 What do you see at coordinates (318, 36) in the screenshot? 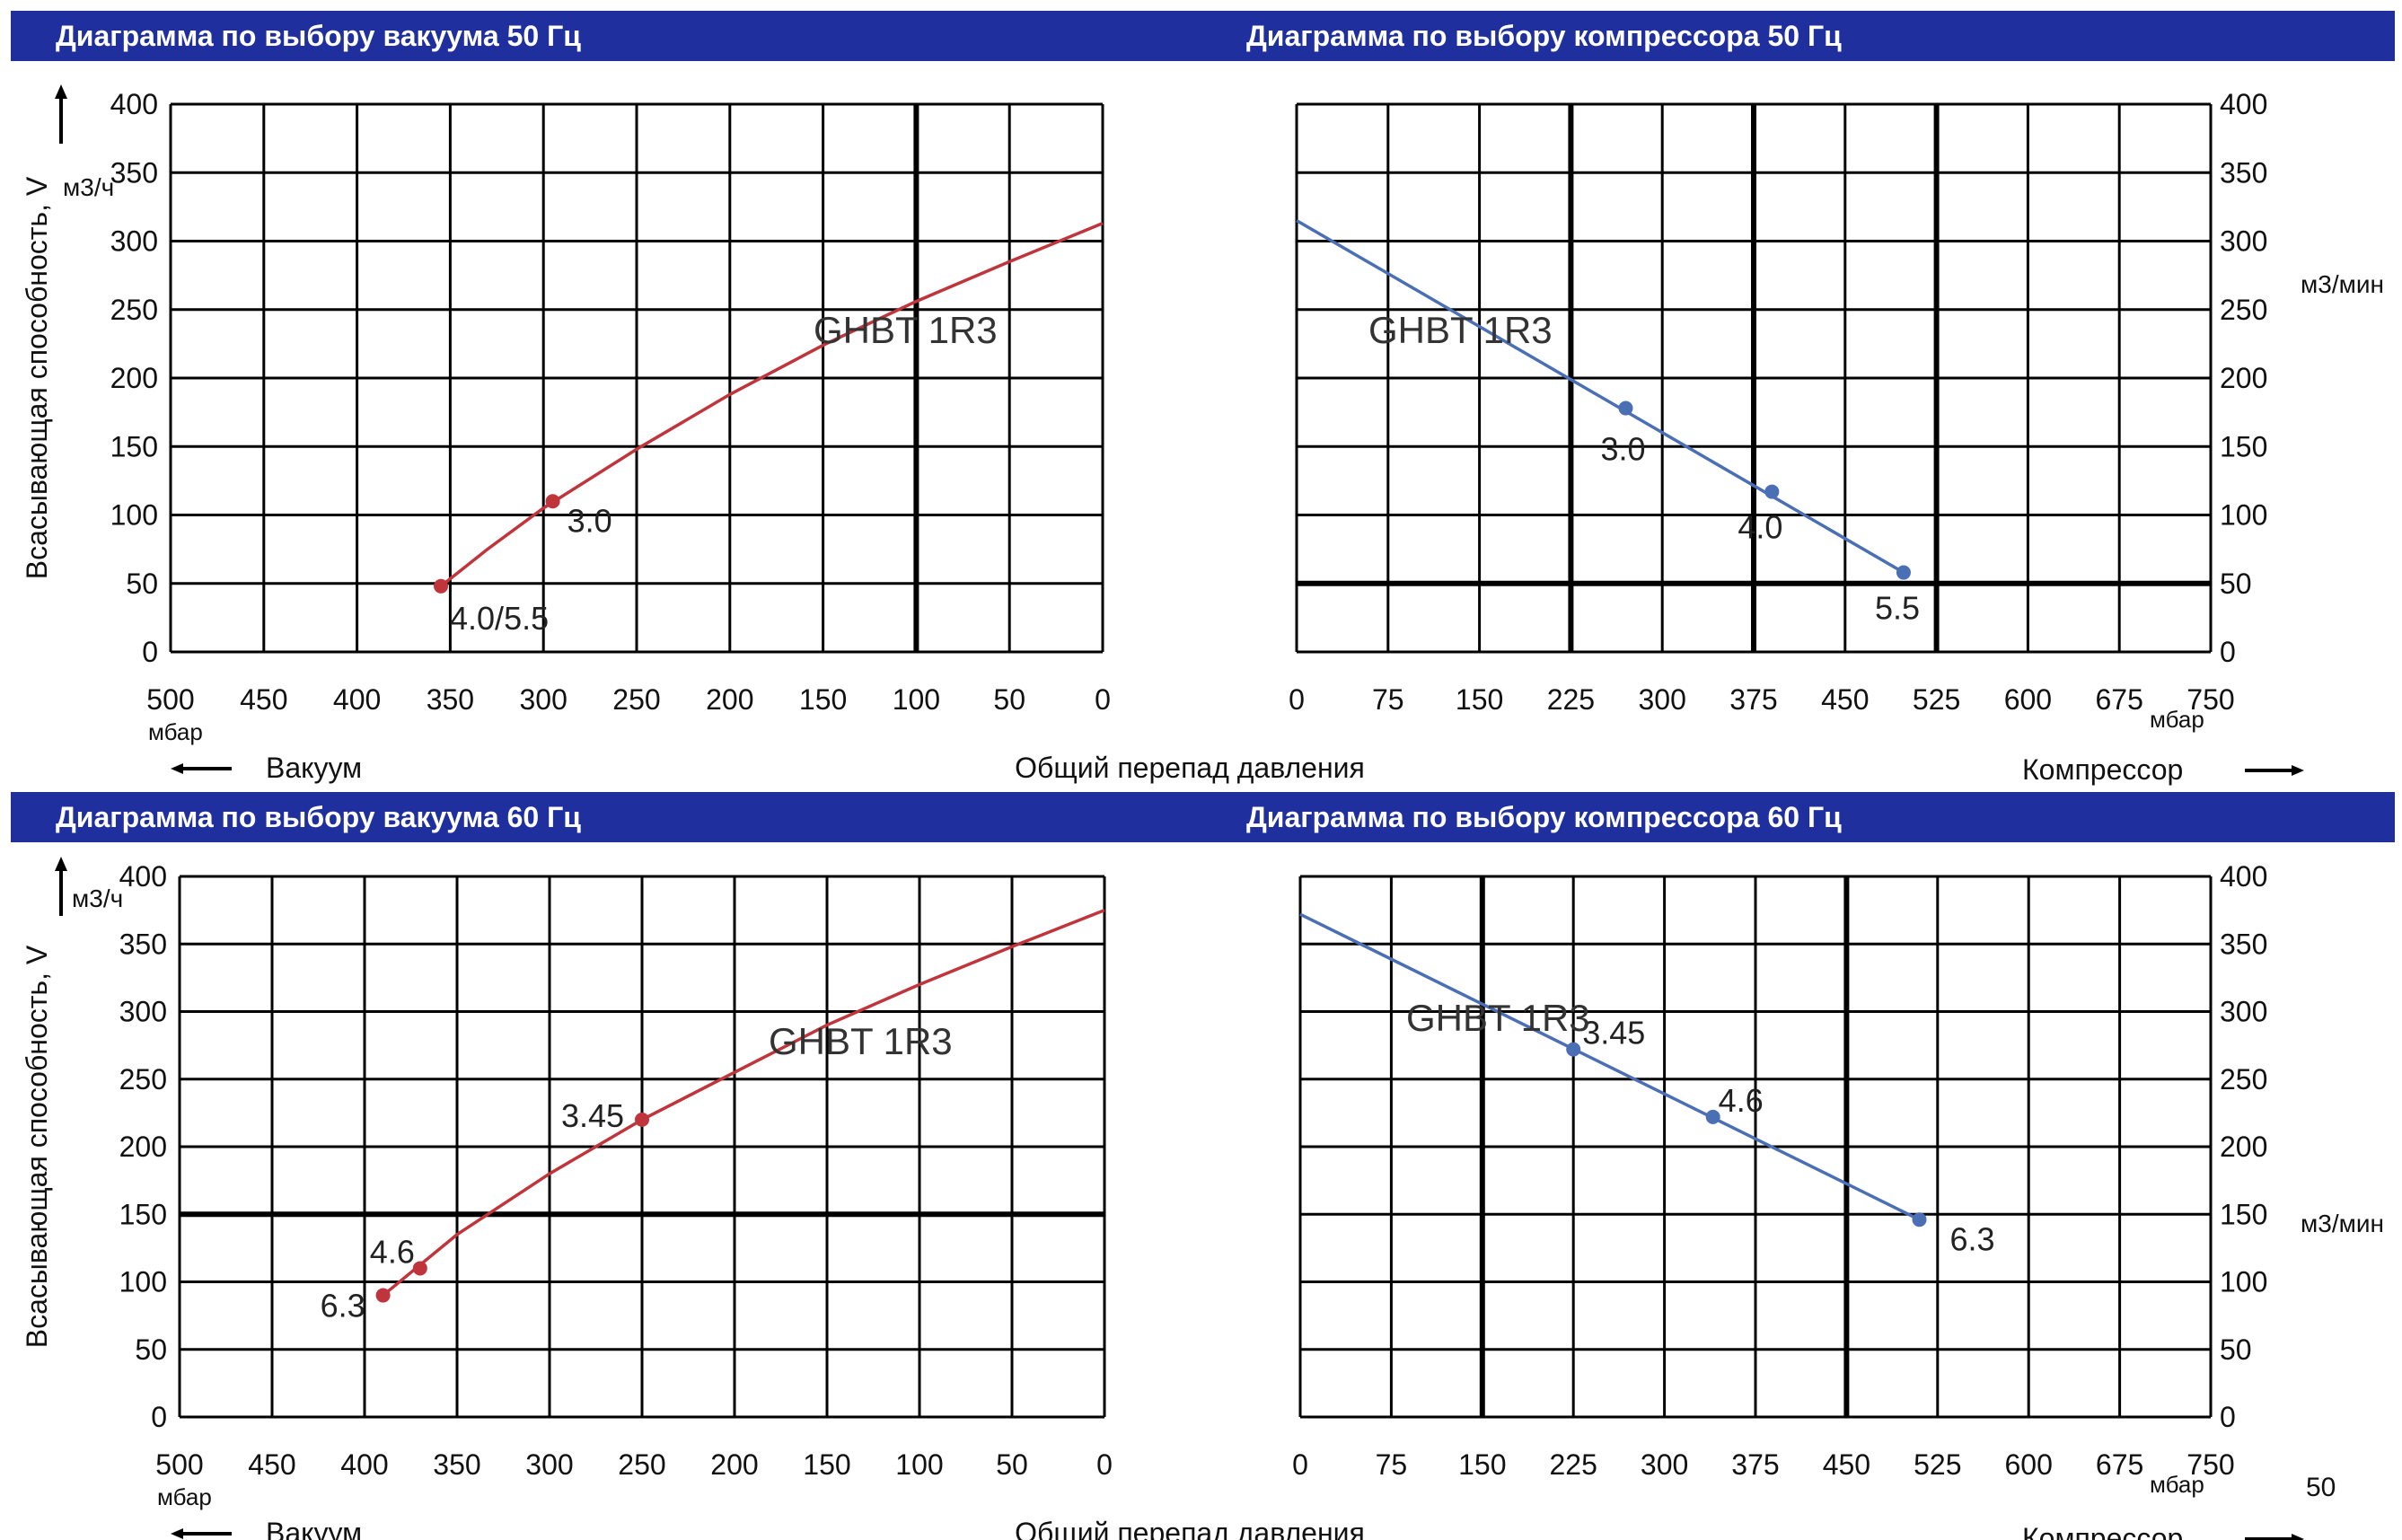
I see `band-title-left: Диаграмма по выбору вакуума 50 Гц` at bounding box center [318, 36].